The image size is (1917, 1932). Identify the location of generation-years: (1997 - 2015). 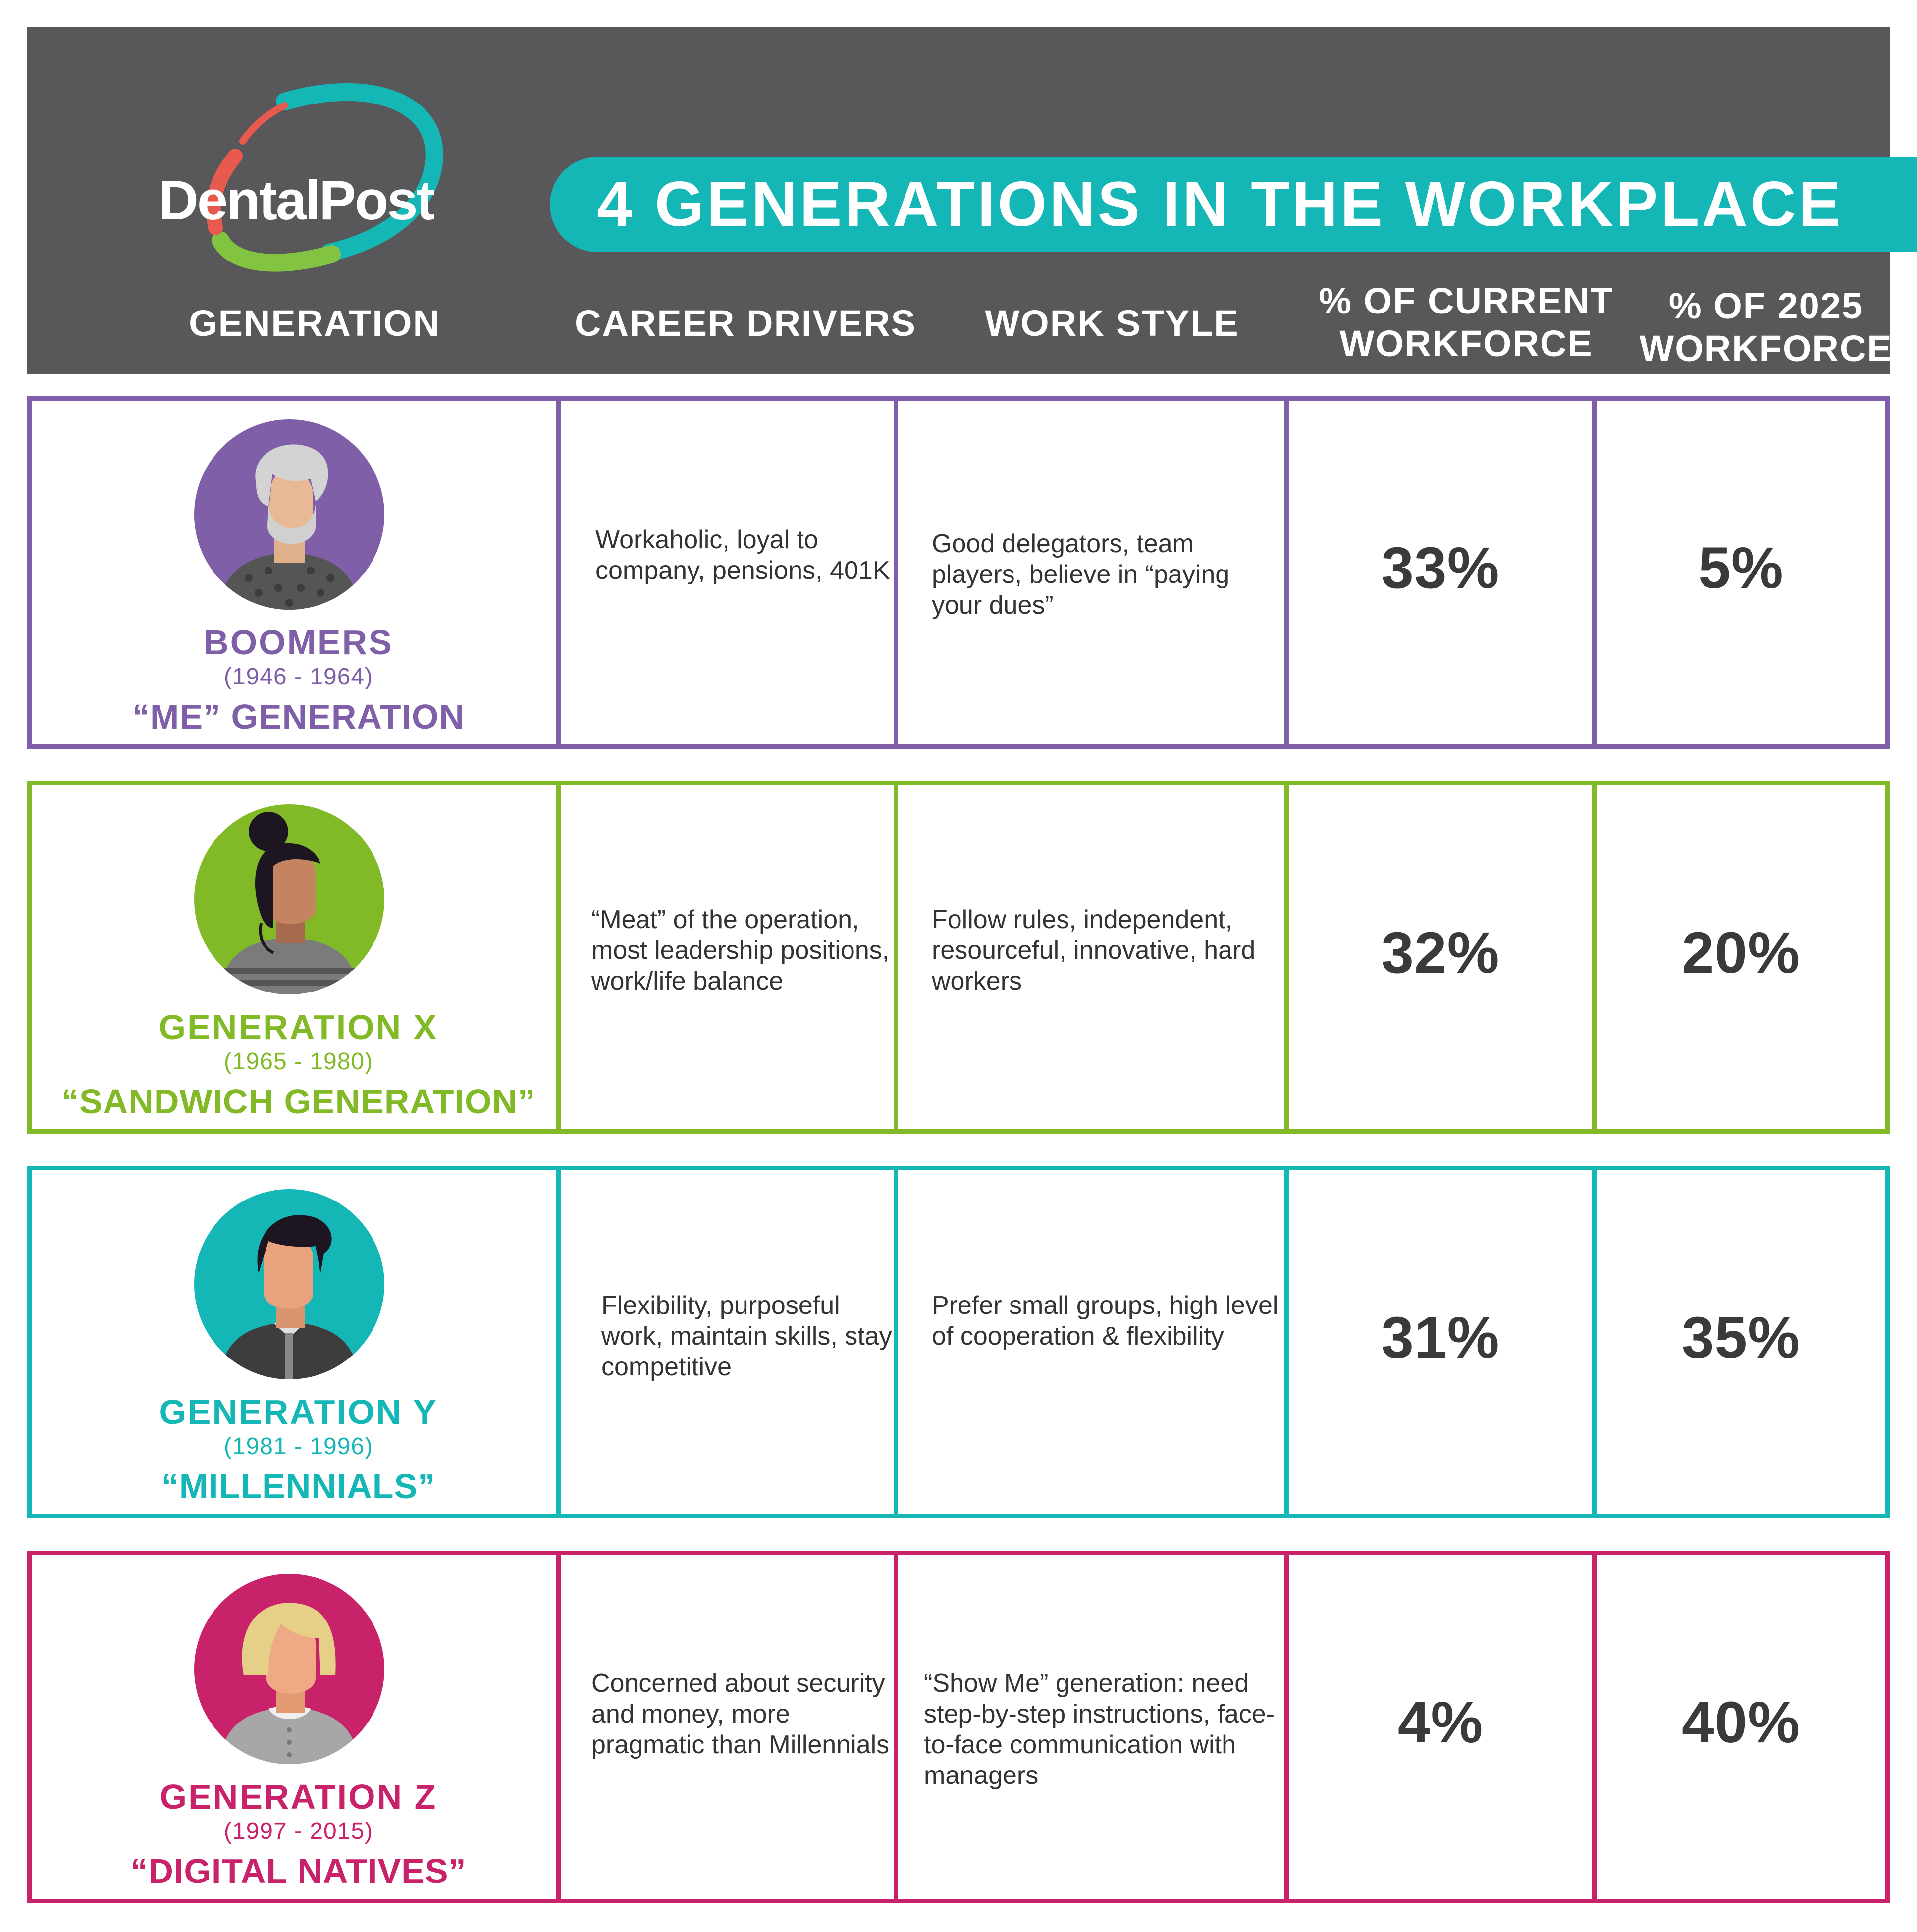
(298, 1831).